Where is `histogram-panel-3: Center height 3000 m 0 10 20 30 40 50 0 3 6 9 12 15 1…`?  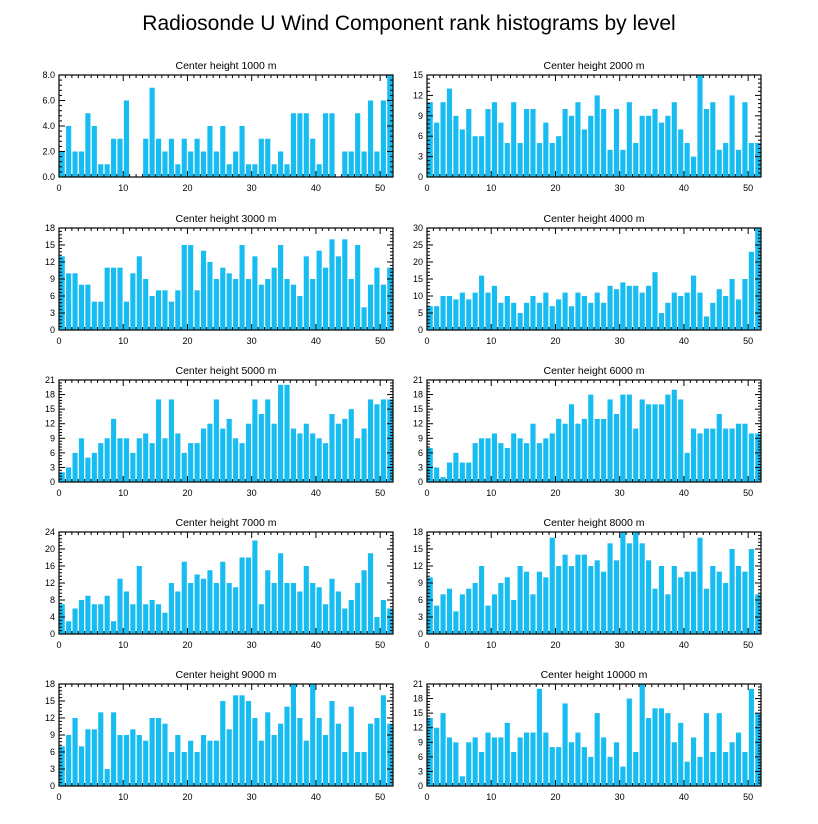 histogram-panel-3: Center height 3000 m 0 10 20 30 40 50 0 3 6 9 12 15 1… is located at coordinates (219, 279).